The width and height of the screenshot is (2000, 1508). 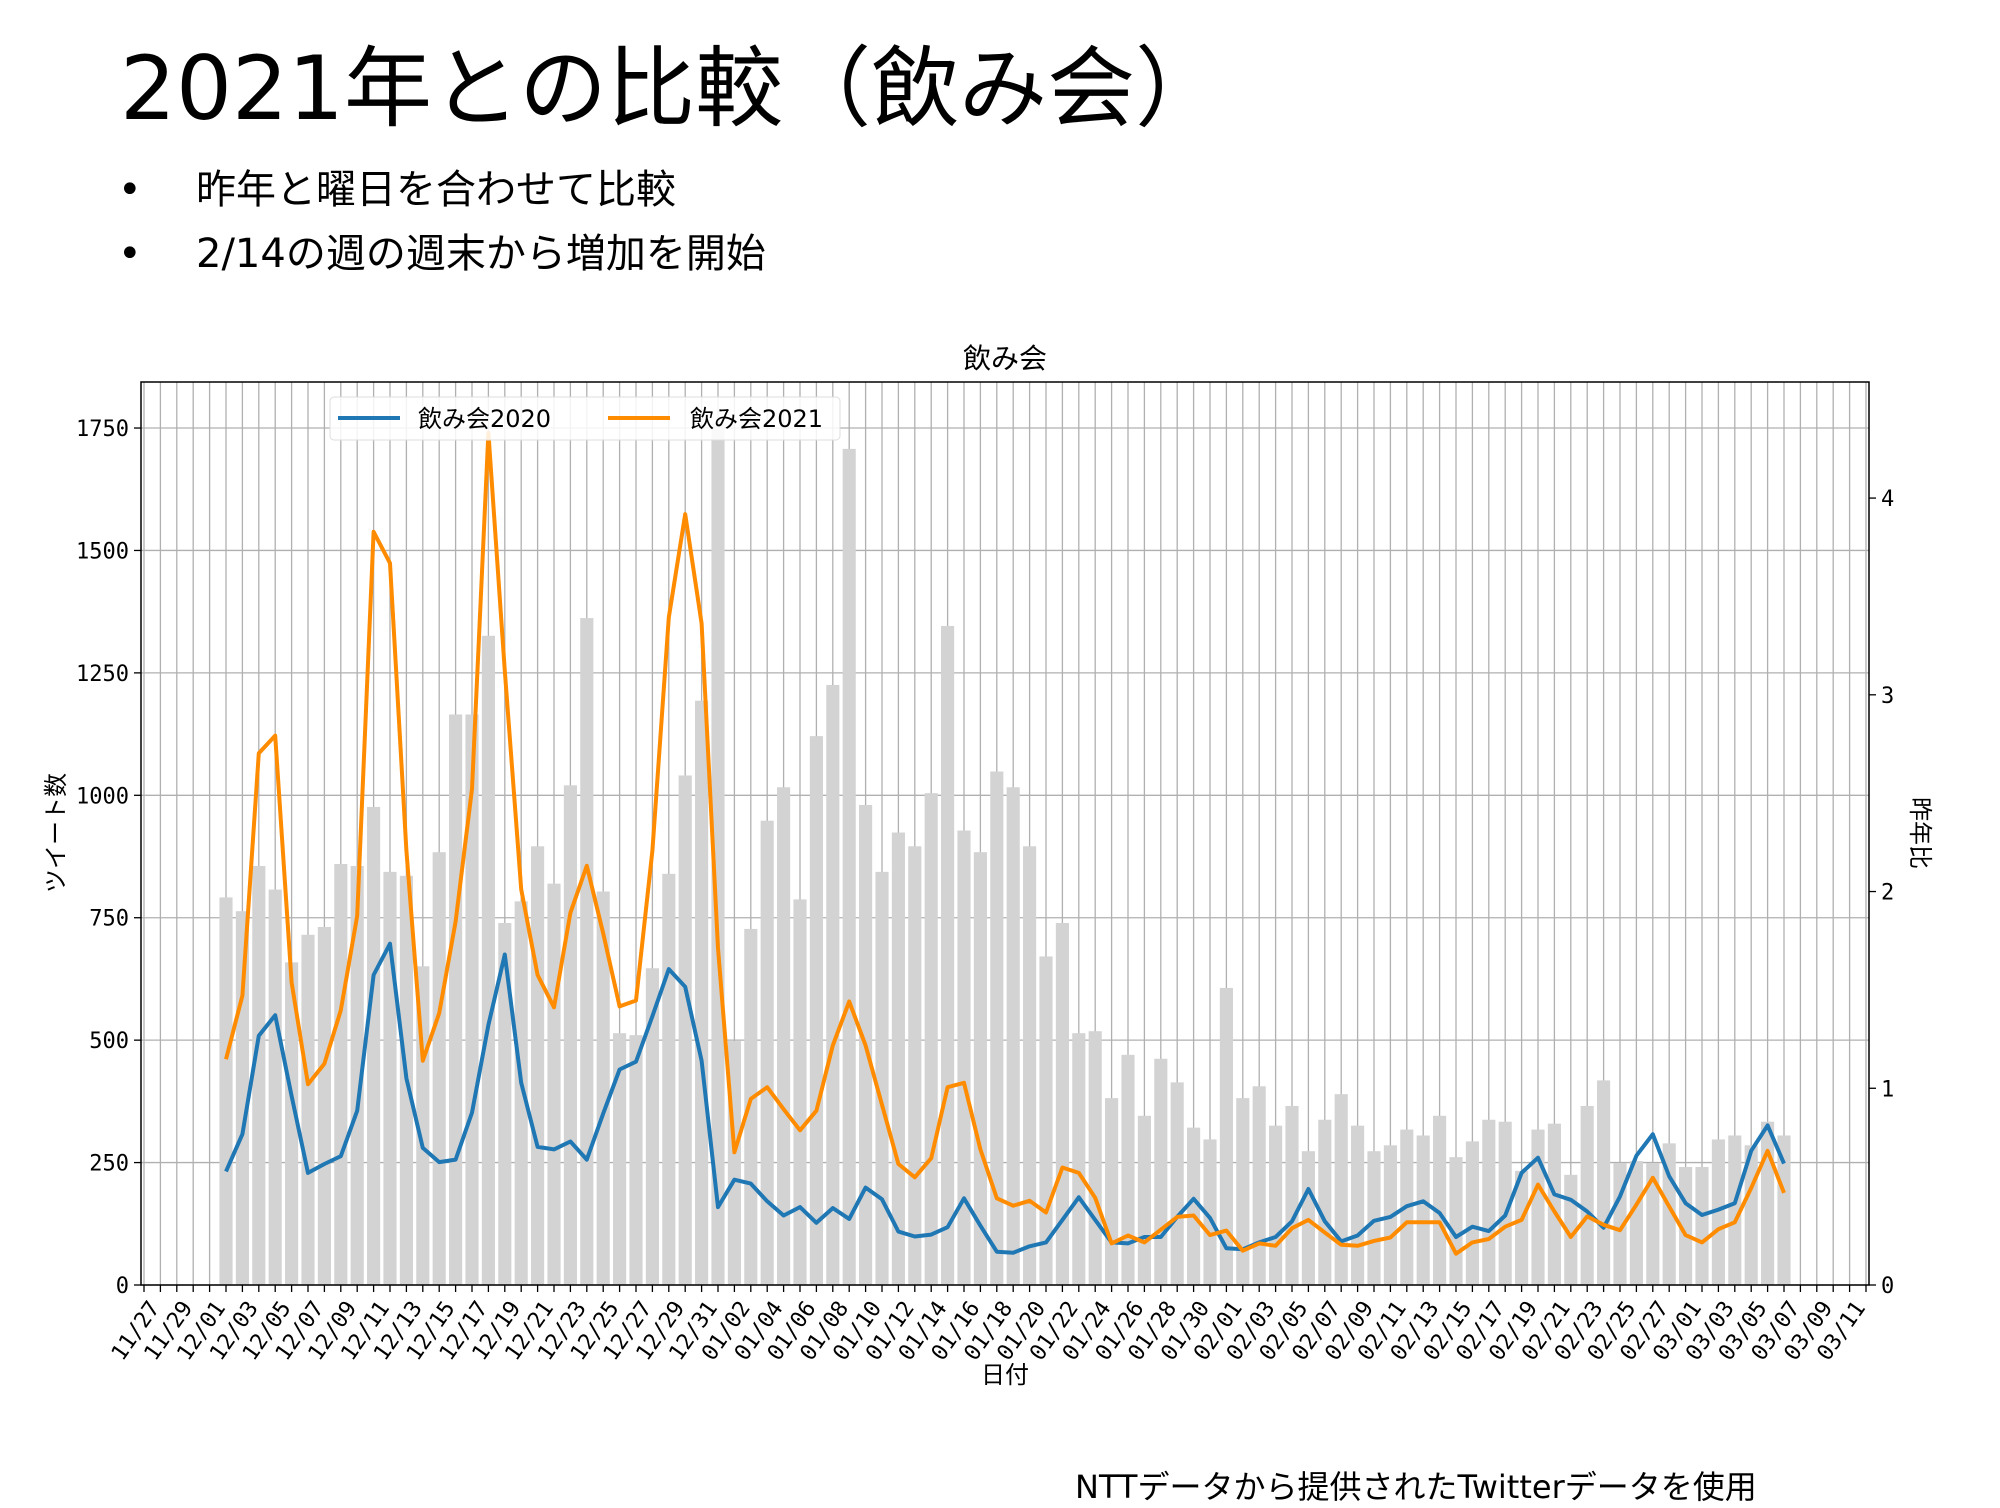 What do you see at coordinates (122, 1286) in the screenshot?
I see `y-tick-label: 0` at bounding box center [122, 1286].